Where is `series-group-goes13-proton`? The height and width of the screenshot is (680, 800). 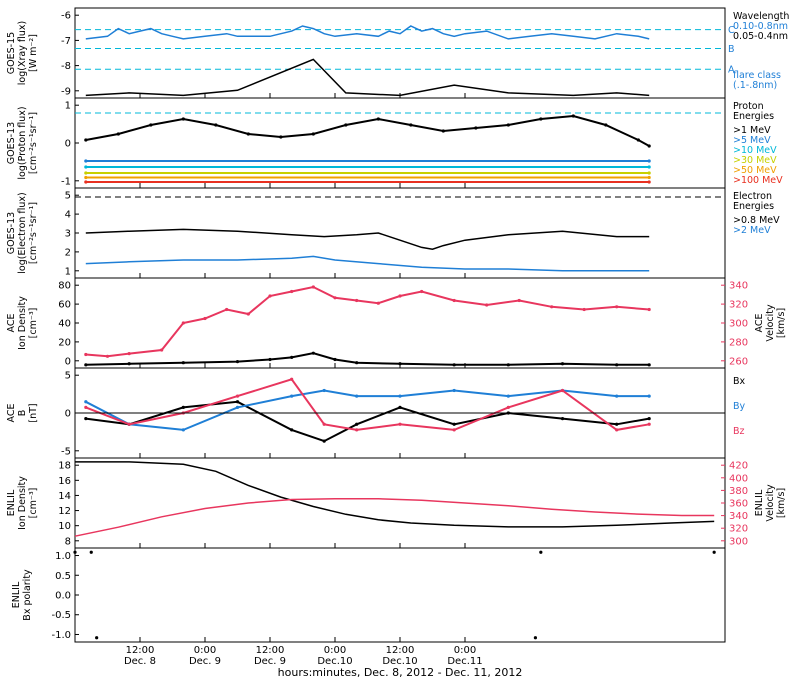 series-group-goes13-proton is located at coordinates (400, 148).